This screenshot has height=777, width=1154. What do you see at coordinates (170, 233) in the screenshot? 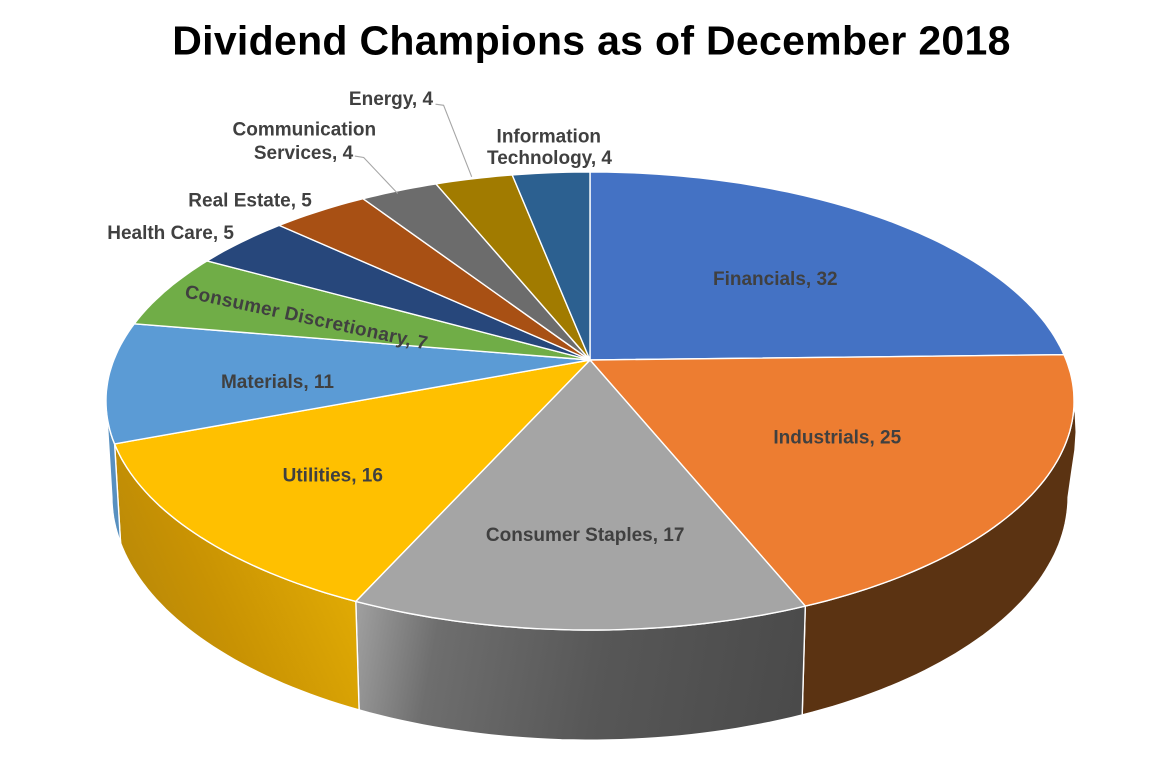
I see `svg-text: Health Care, 5` at bounding box center [170, 233].